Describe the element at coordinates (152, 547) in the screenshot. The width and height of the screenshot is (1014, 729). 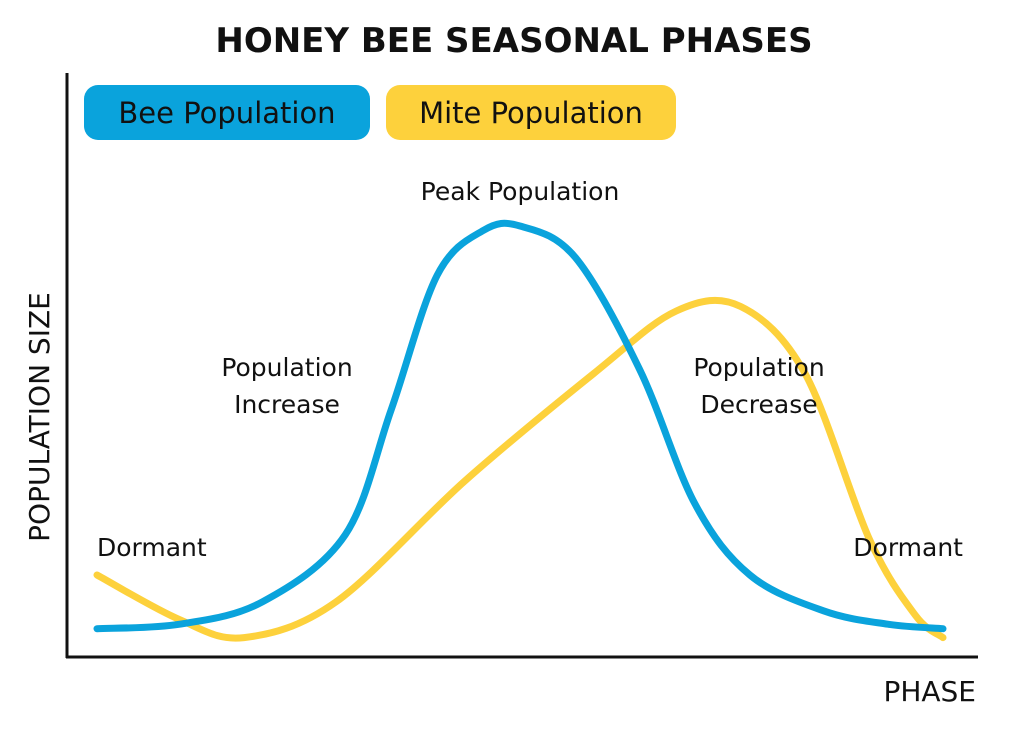
I see `annotation-dormant-left: Dormant` at that location.